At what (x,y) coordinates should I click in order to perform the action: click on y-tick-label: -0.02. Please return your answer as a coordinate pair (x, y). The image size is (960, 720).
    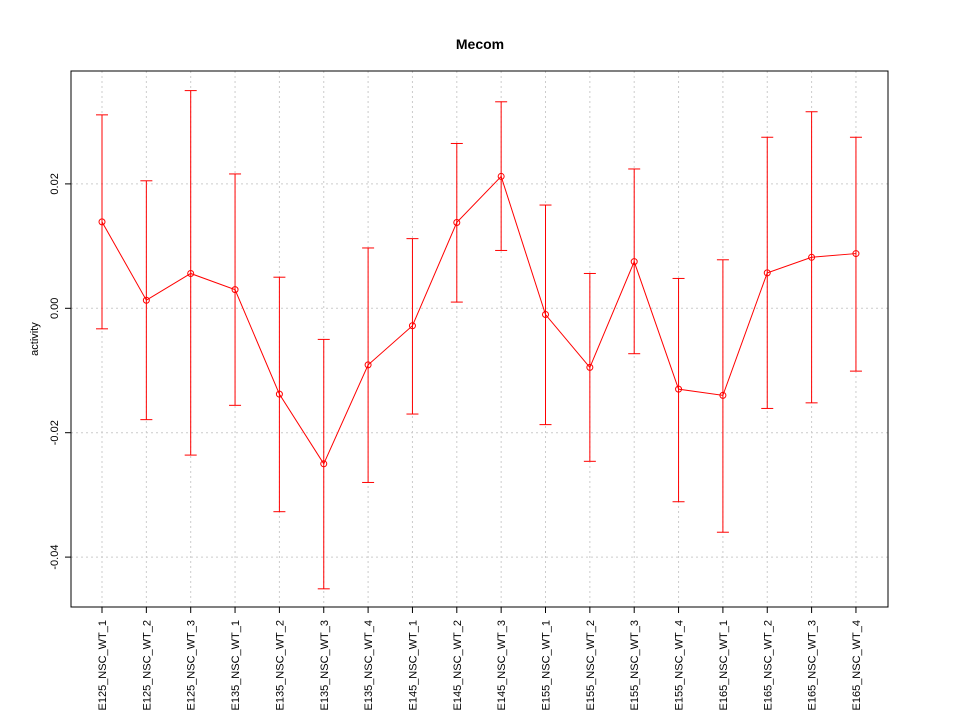
    Looking at the image, I should click on (55, 432).